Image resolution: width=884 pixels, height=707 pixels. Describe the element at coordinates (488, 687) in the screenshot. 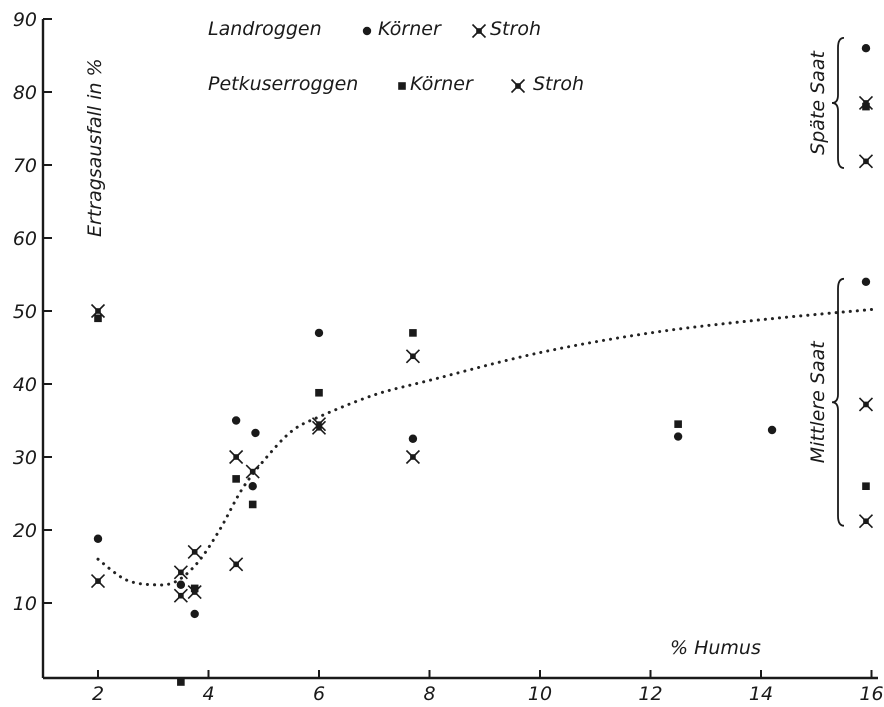

I see `x-ticks: 2 4 6 8 10 12 14 16` at that location.